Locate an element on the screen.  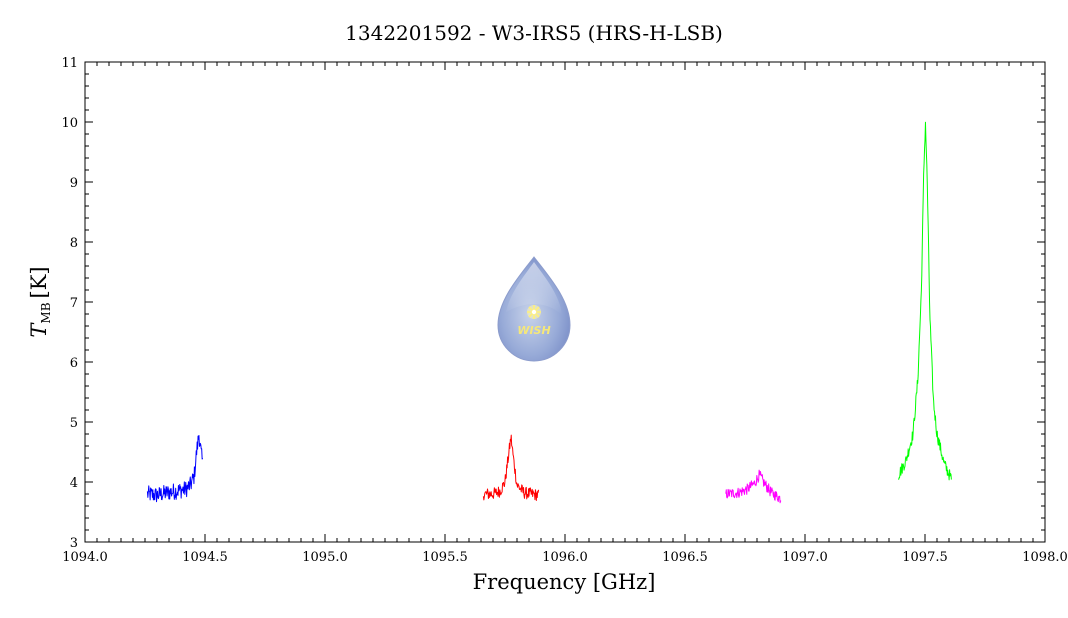
y-tick-label: 9 is located at coordinates (74, 183).